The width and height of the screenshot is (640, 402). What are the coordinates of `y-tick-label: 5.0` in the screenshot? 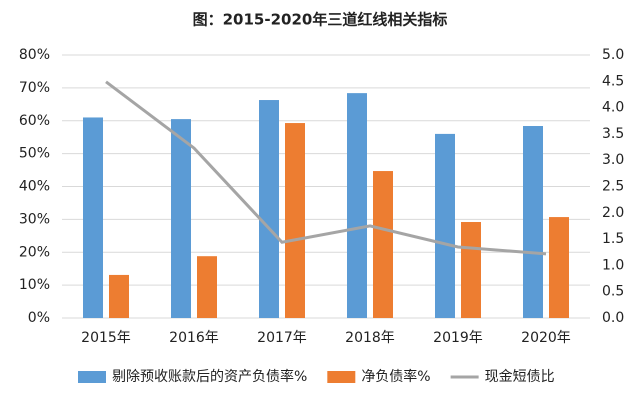 It's located at (613, 55).